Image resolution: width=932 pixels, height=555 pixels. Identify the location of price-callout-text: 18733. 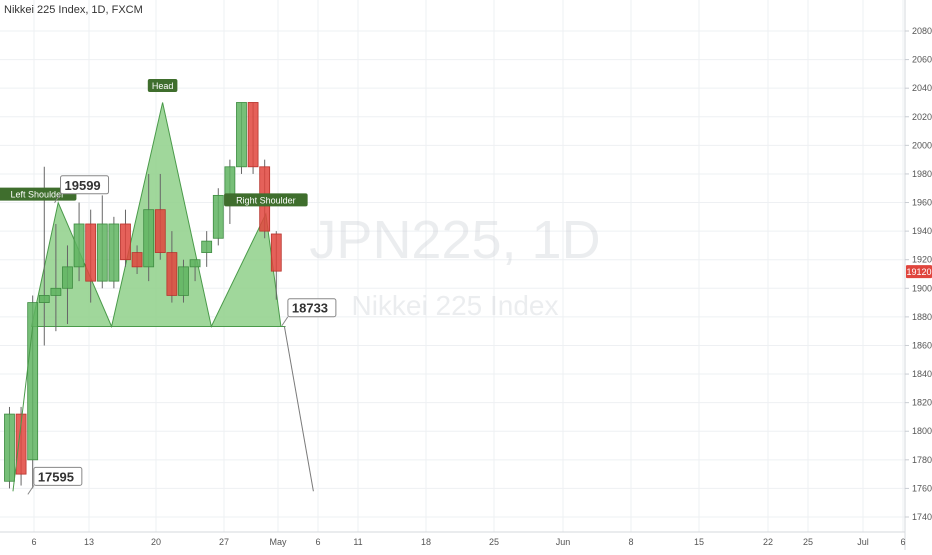
(310, 308).